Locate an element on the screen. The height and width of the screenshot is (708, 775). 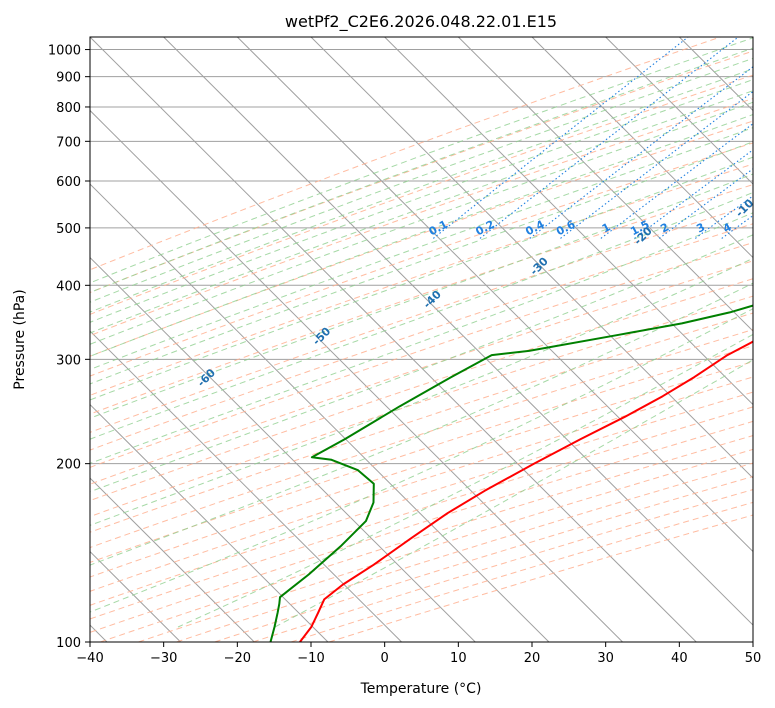
y-tick-label: 800 is located at coordinates (68, 108).